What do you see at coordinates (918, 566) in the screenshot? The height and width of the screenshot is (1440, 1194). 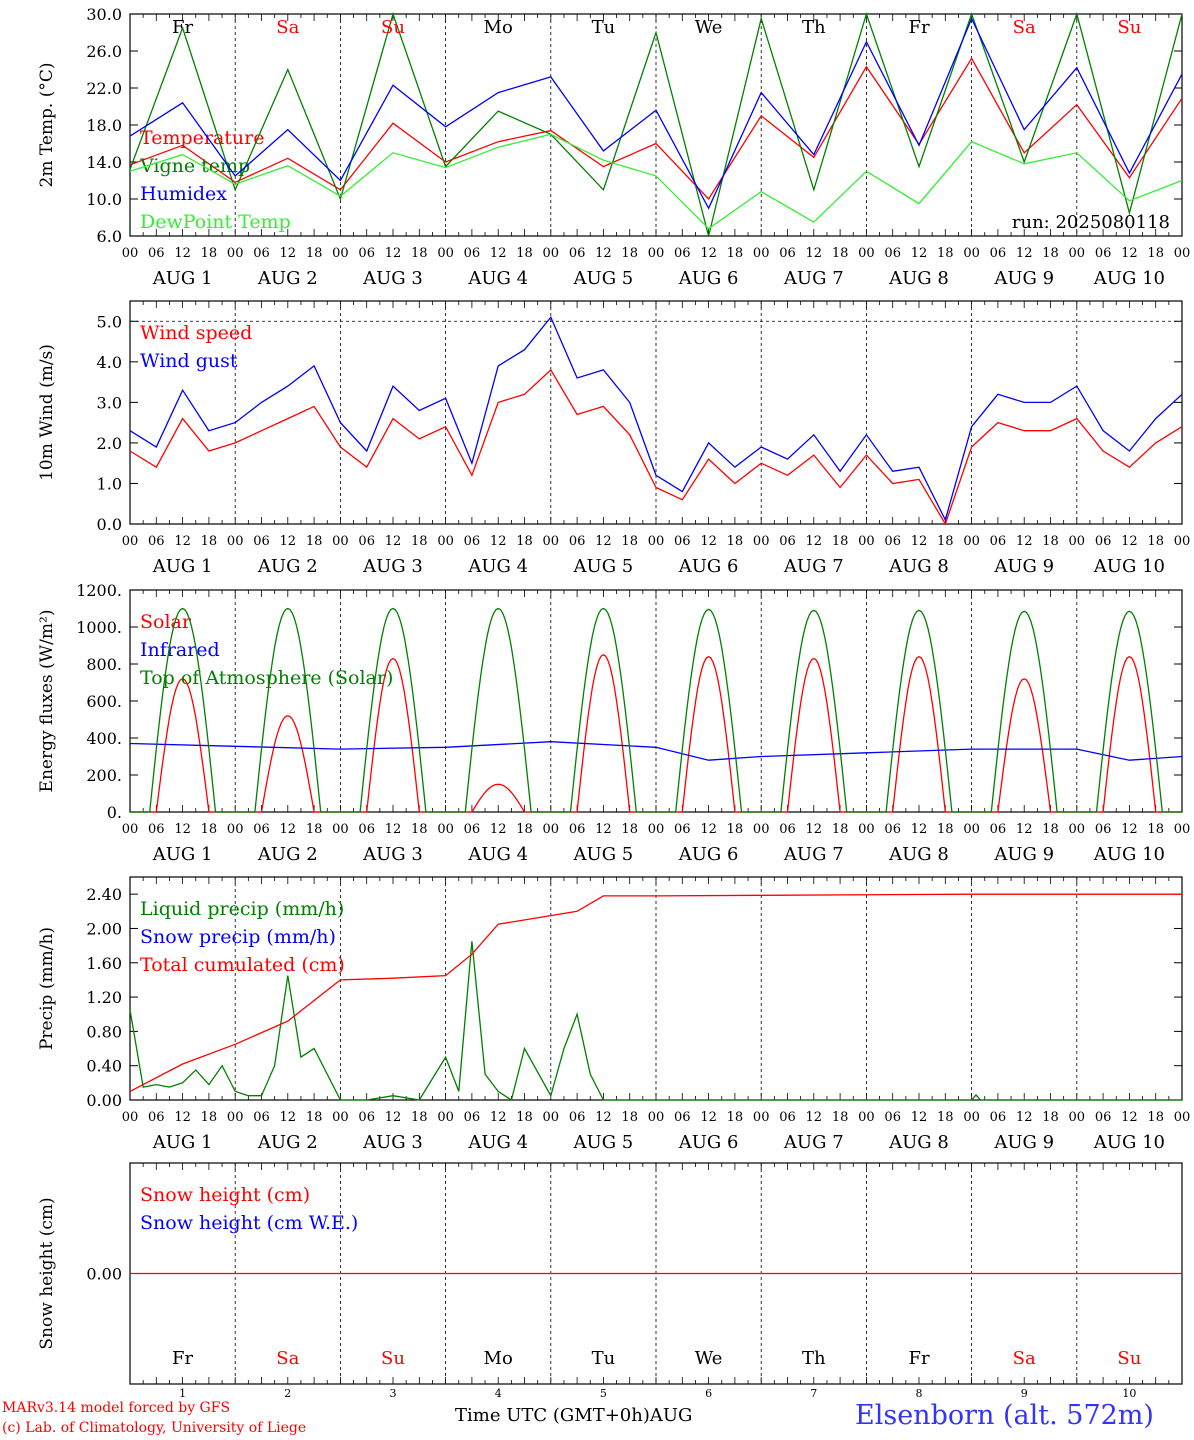 I see `wind-day-label: AUG 8` at bounding box center [918, 566].